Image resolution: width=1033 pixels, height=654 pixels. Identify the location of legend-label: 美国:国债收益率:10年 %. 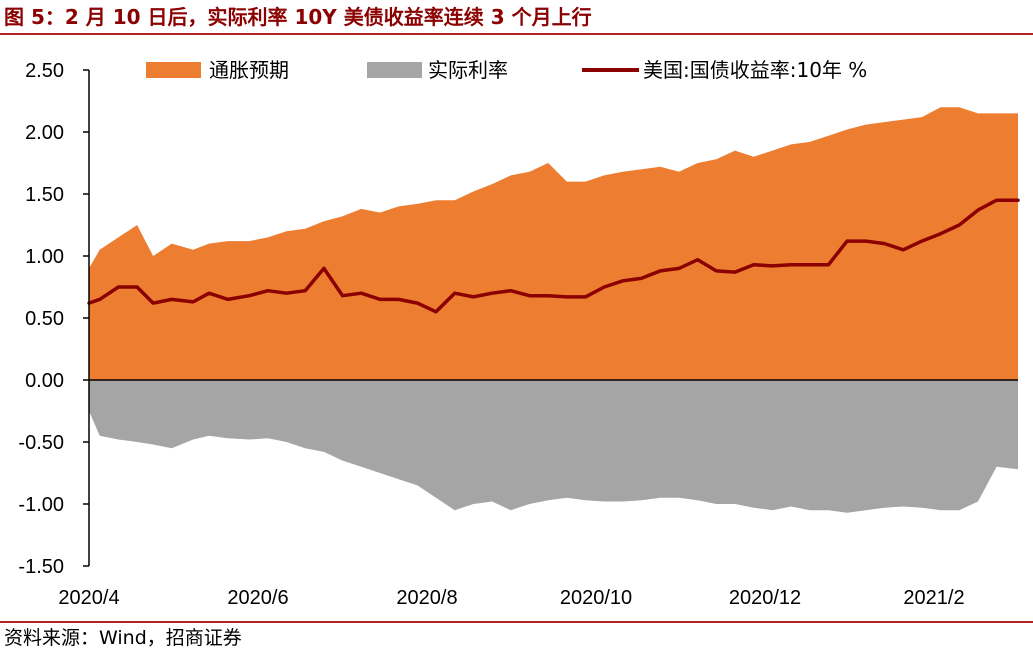
(755, 70).